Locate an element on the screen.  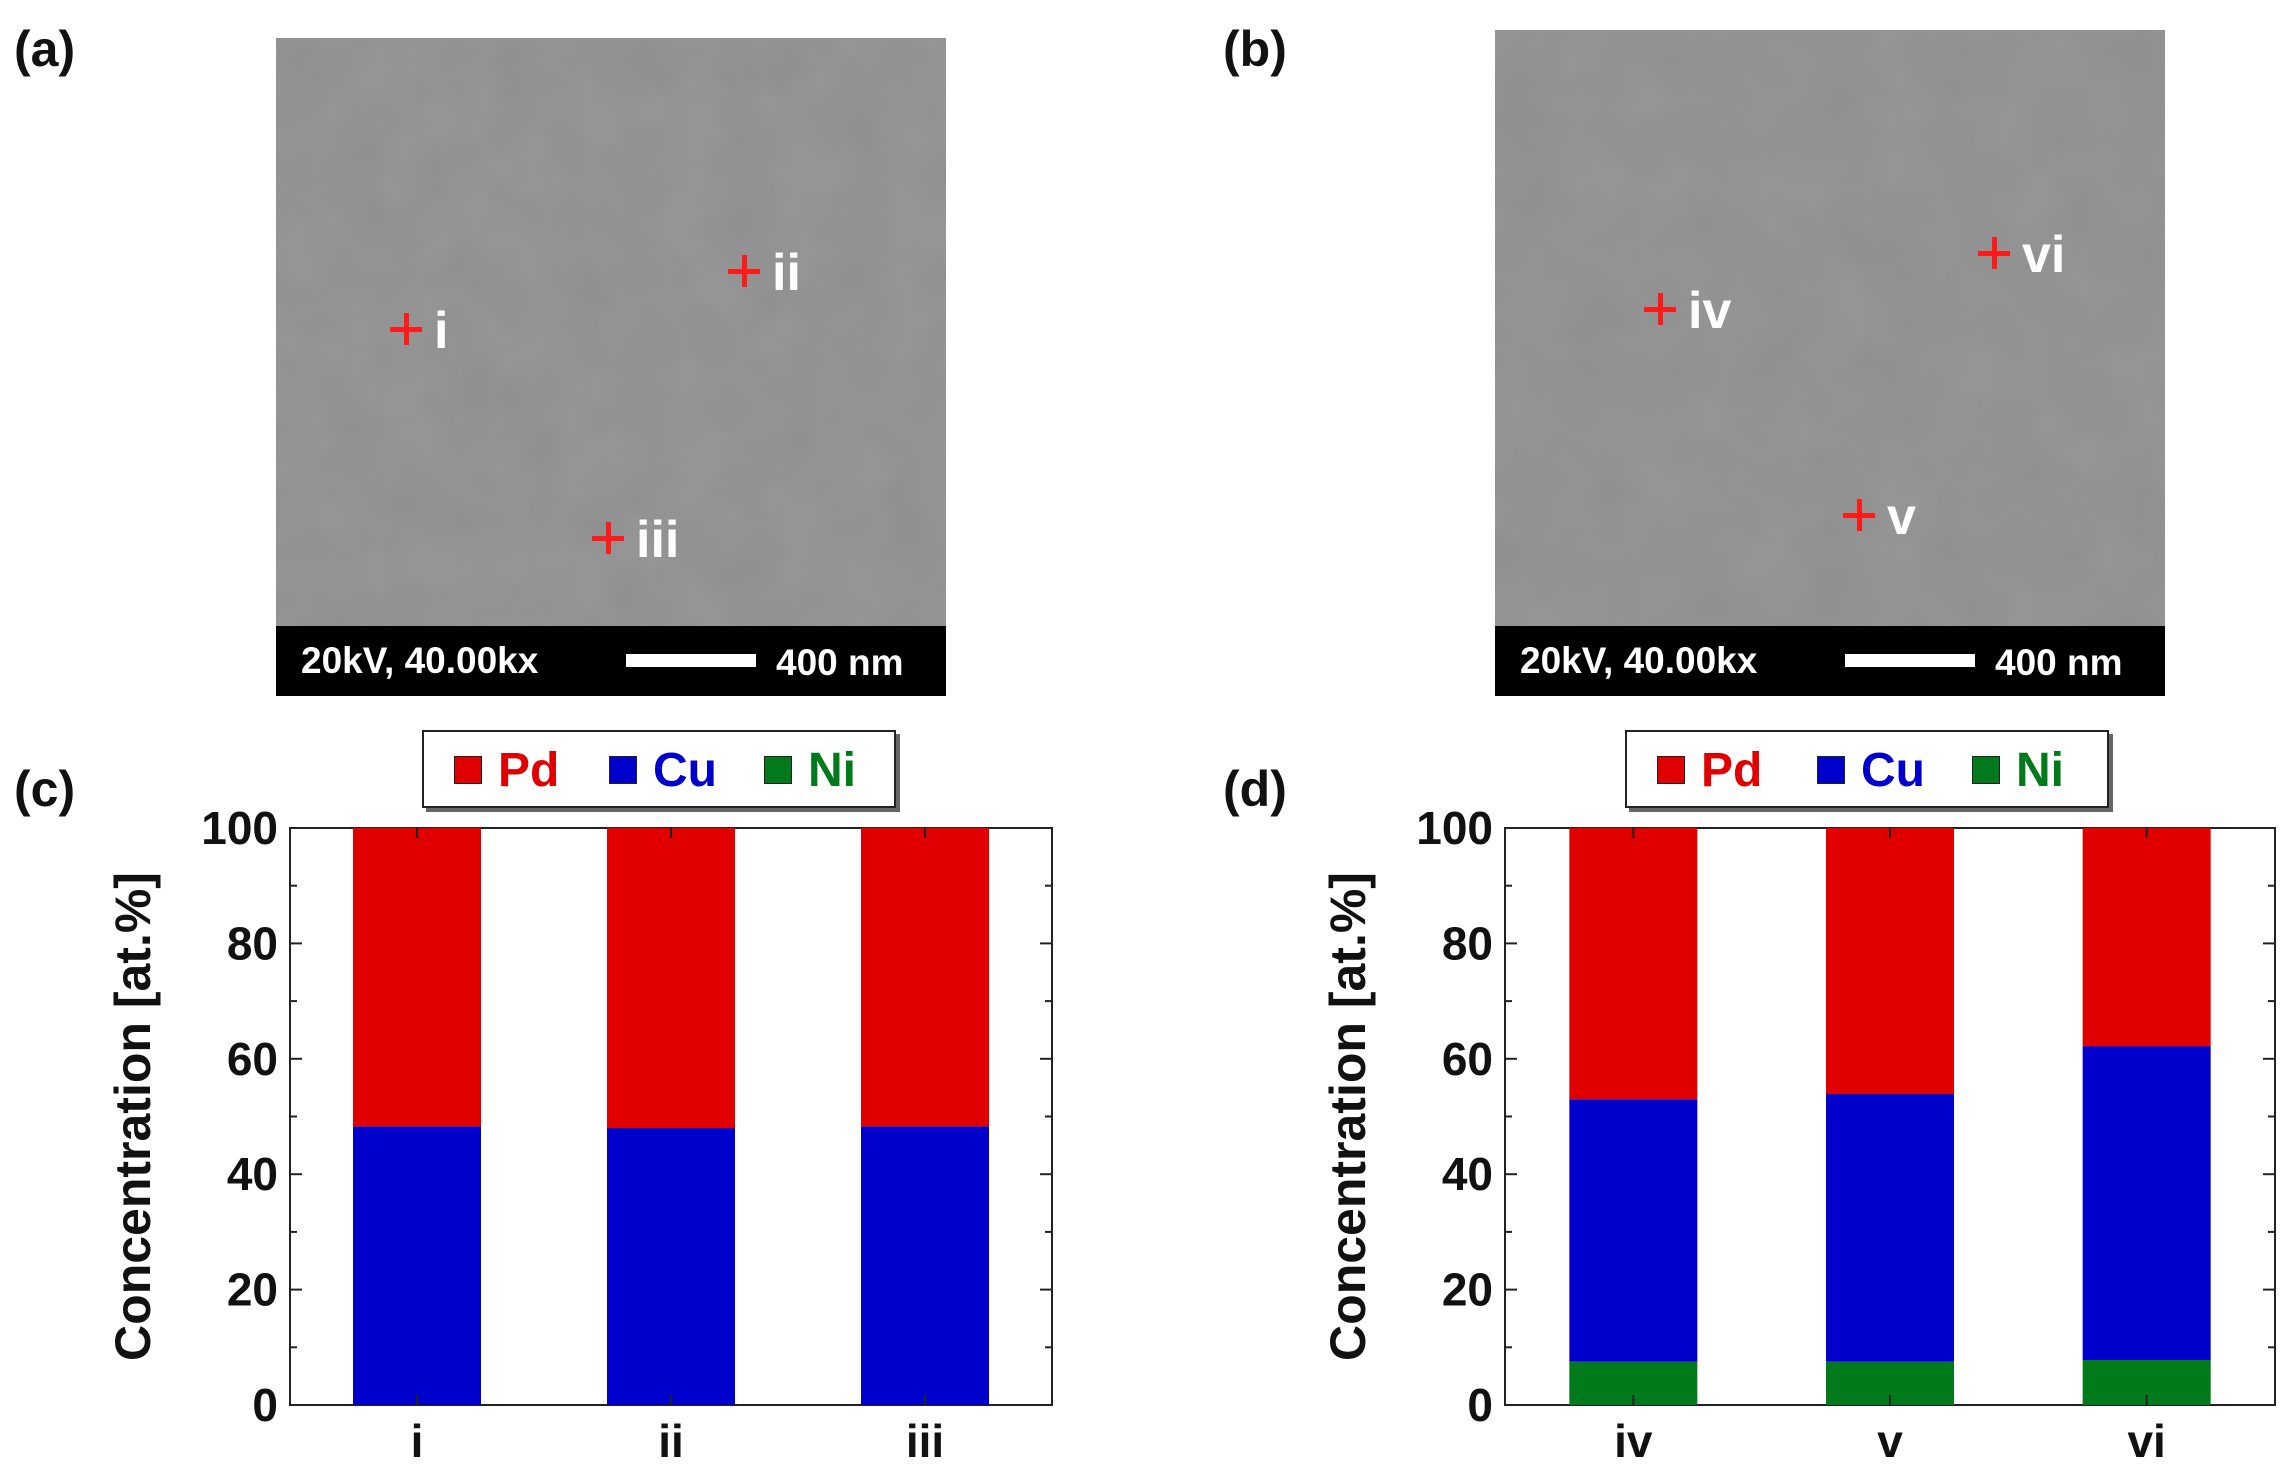
bar-cu-vi is located at coordinates (2146, 1203).